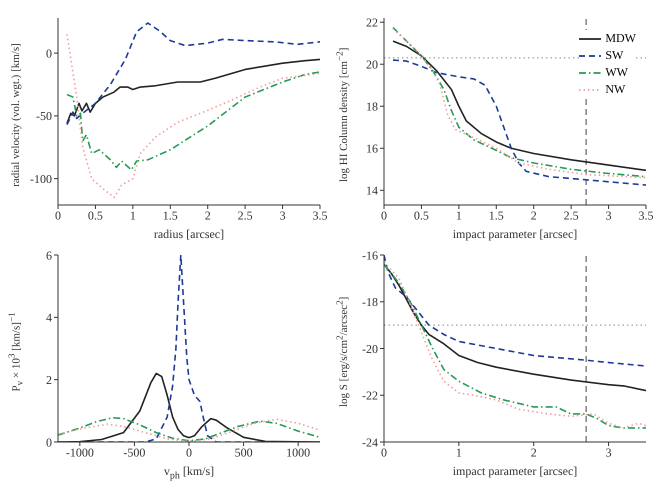  Describe the element at coordinates (80, 453) in the screenshot. I see `x-tick-label: -1000` at that location.